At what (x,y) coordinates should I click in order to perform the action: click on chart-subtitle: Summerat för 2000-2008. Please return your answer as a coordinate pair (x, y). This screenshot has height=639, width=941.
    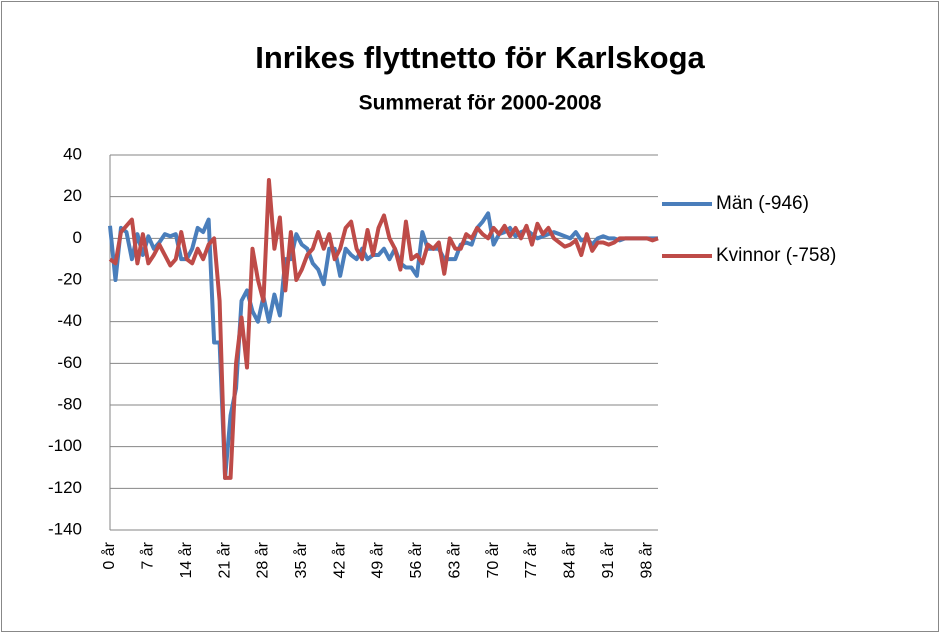
    Looking at the image, I should click on (480, 103).